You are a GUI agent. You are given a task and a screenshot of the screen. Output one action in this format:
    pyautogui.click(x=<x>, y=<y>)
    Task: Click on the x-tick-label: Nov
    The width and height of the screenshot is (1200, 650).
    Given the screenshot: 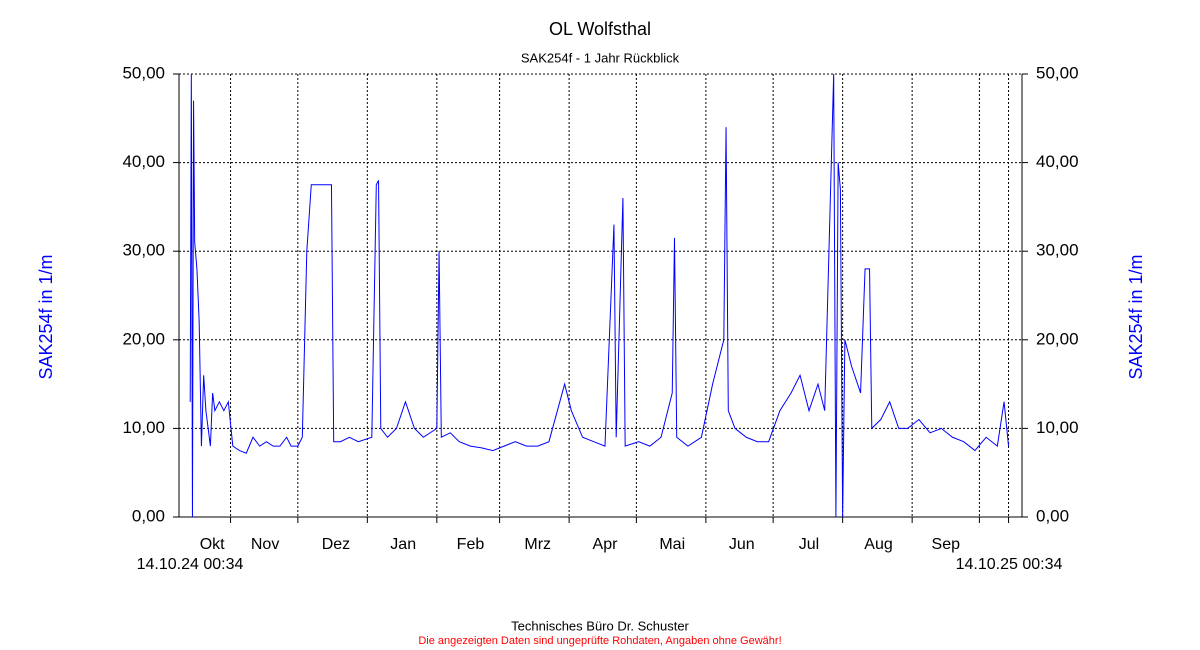 What is the action you would take?
    pyautogui.click(x=265, y=544)
    